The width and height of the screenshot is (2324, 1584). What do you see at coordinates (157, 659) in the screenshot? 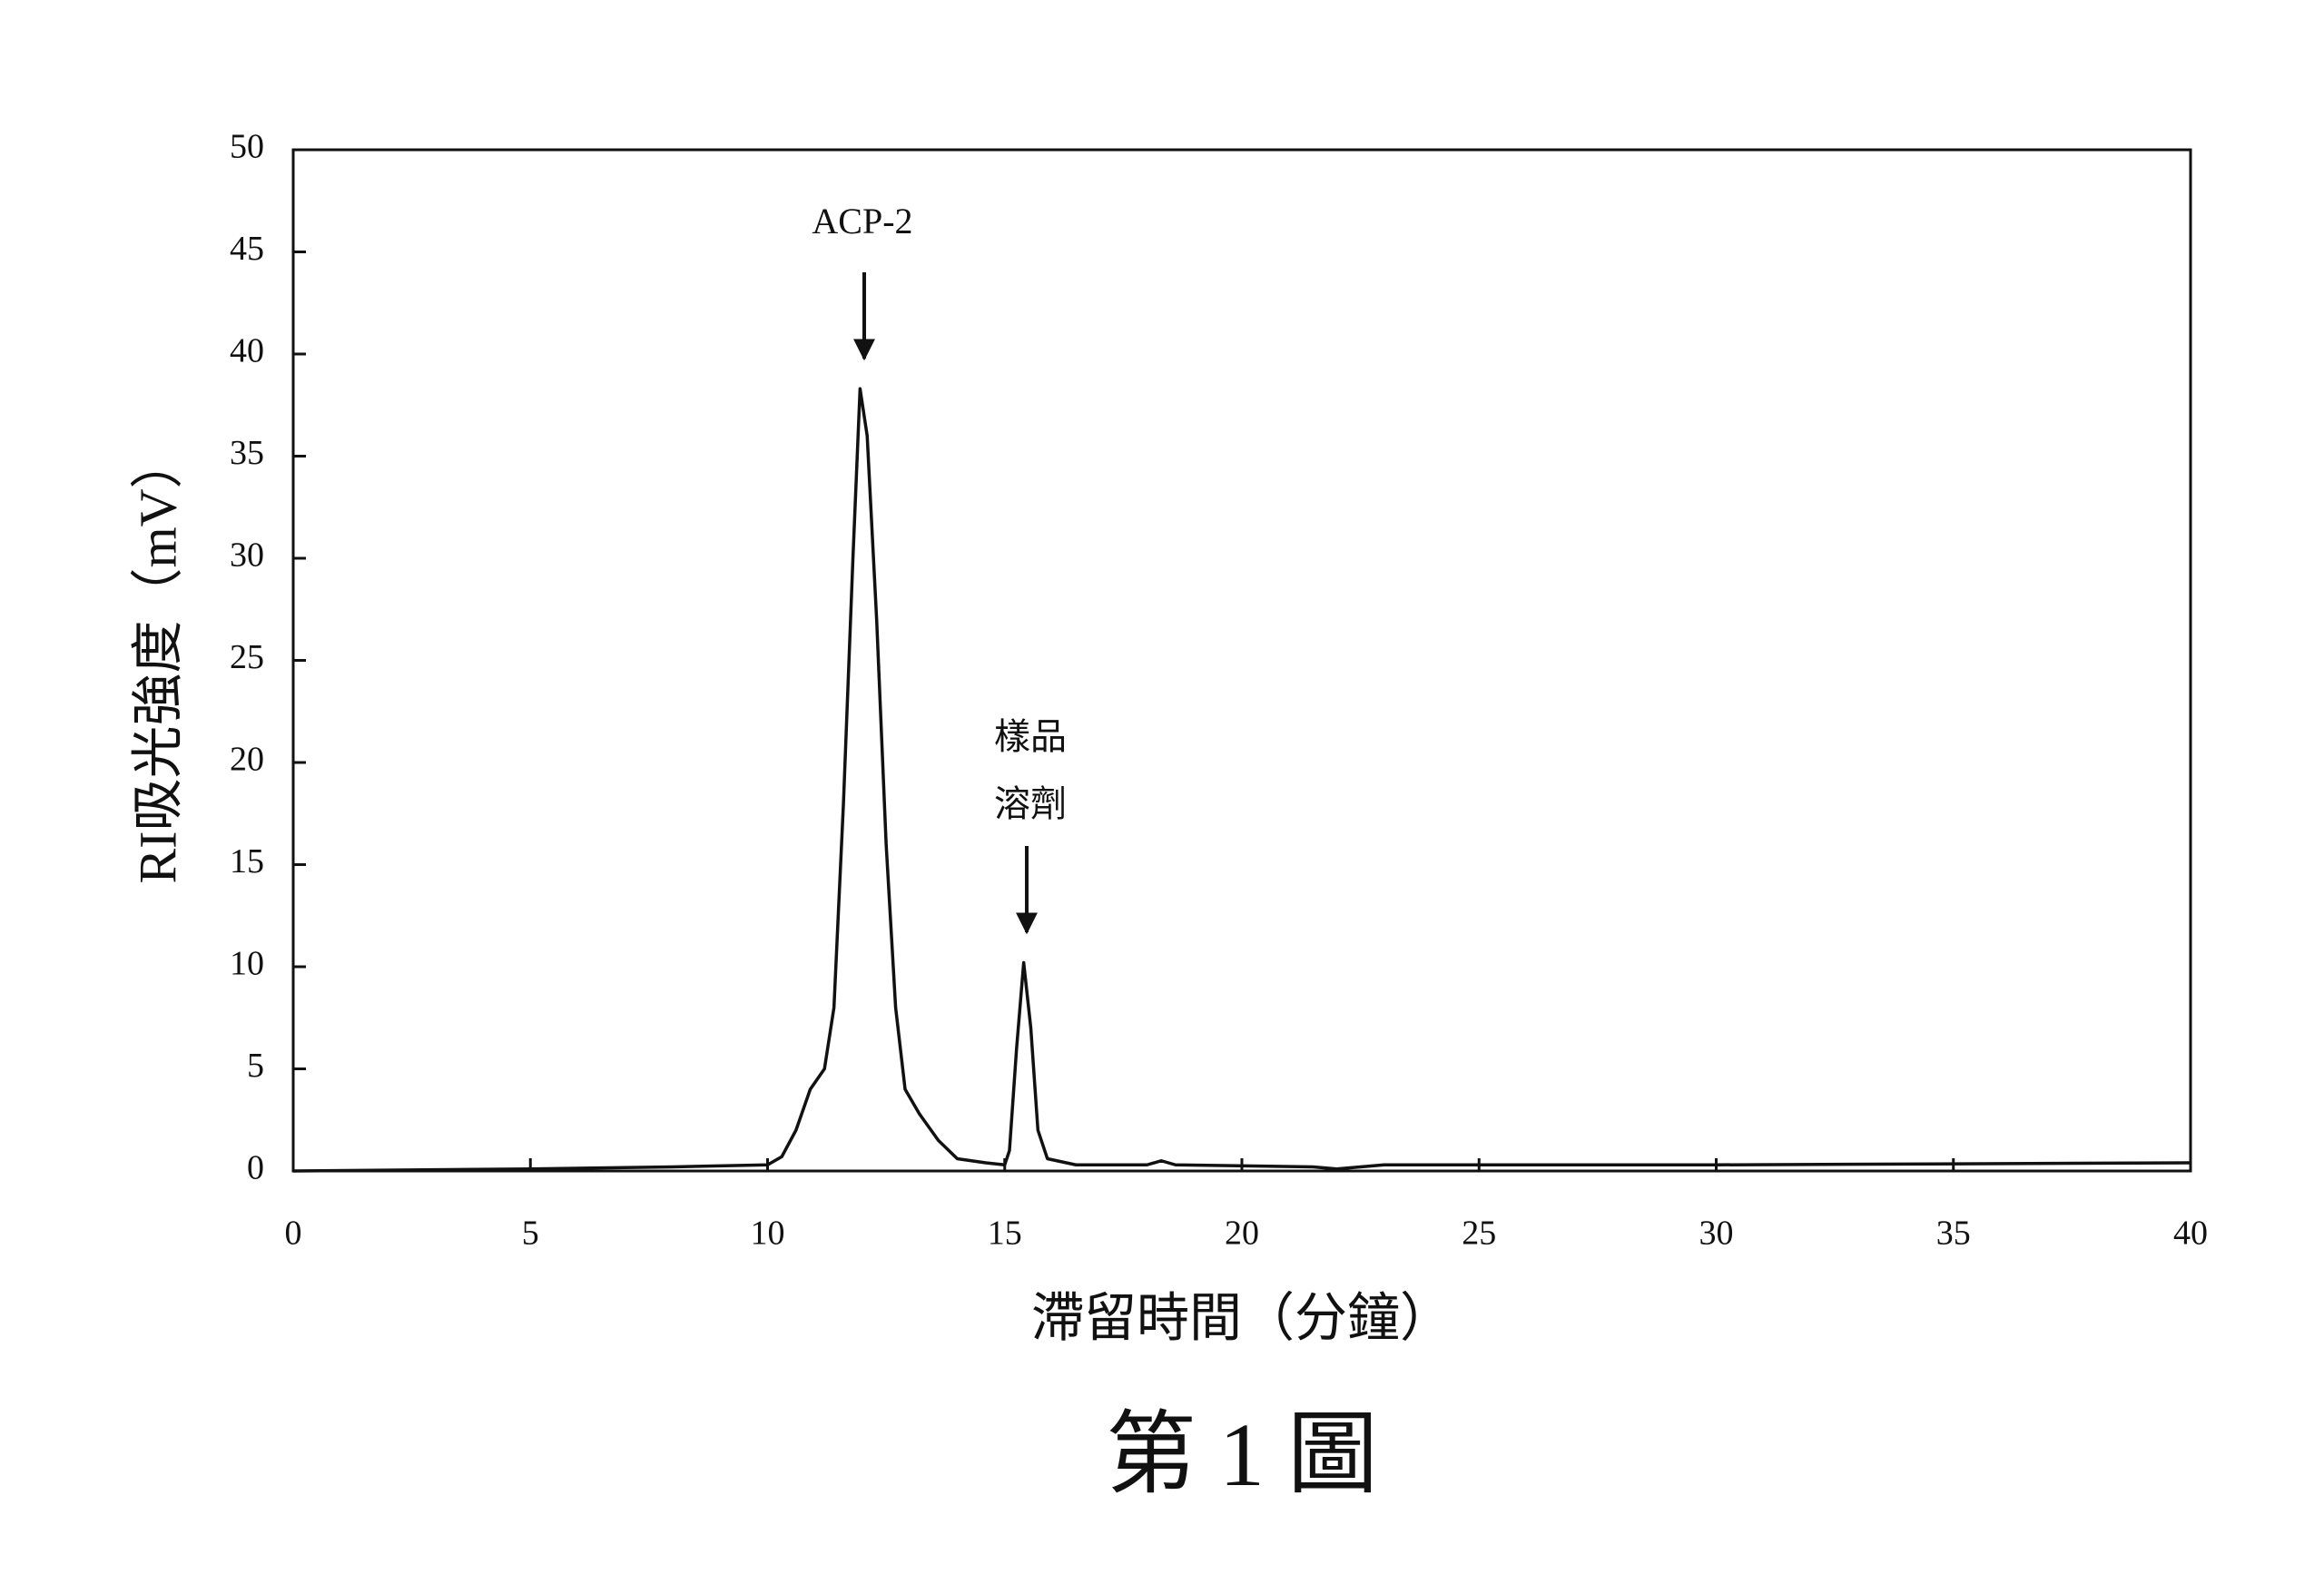
I see `y-axis-title: RI吸光強度（mV）` at bounding box center [157, 659].